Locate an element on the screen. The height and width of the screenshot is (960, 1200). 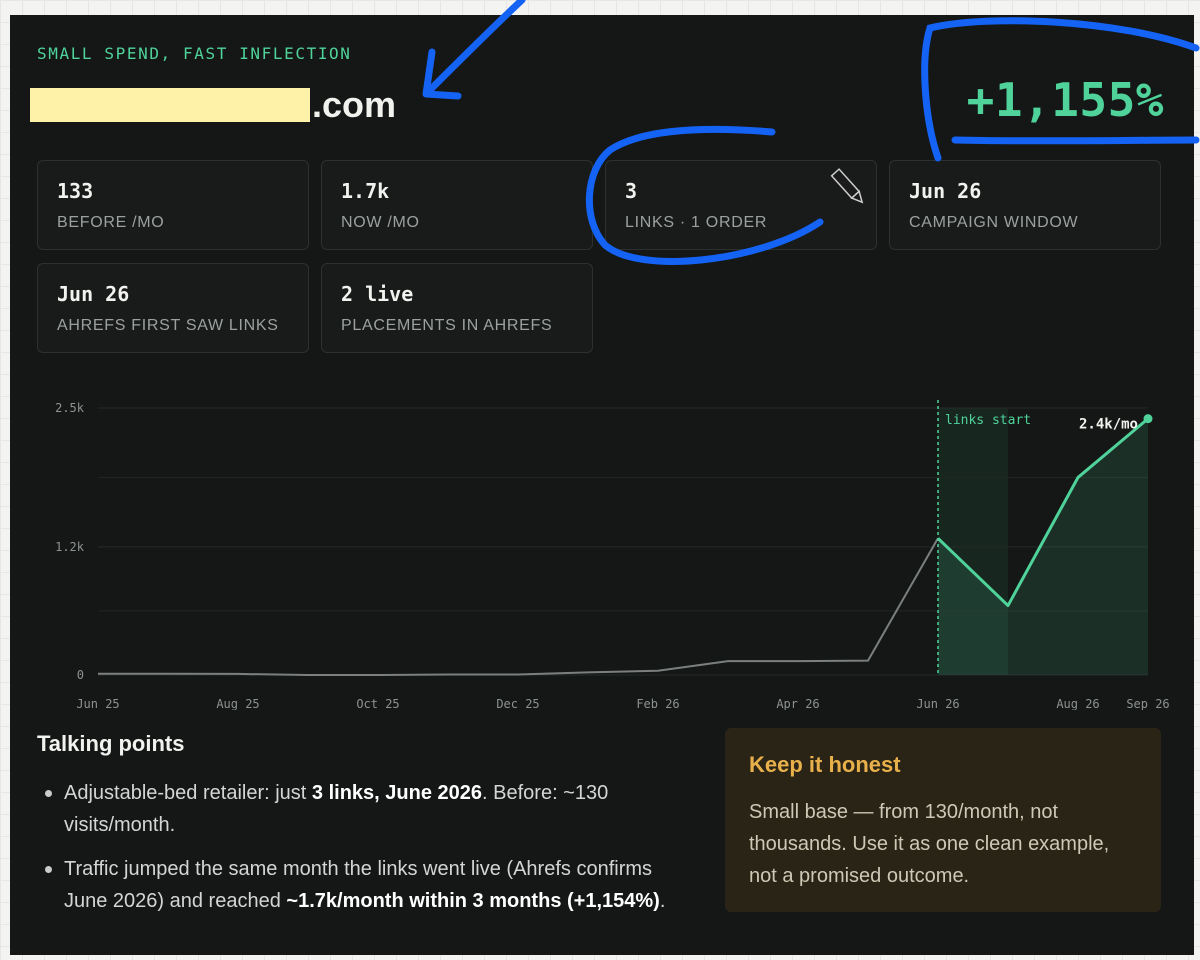
stat-value: 133 is located at coordinates (75, 191).